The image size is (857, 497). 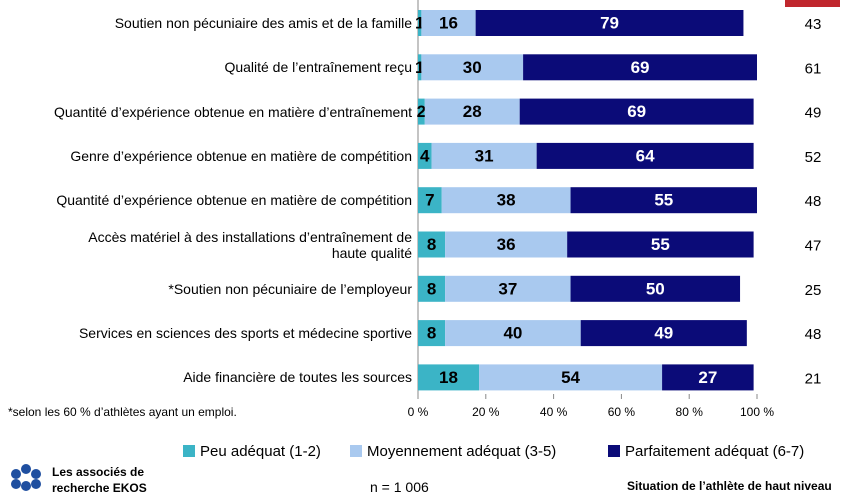 What do you see at coordinates (757, 412) in the screenshot?
I see `x-tick-label: 100 %` at bounding box center [757, 412].